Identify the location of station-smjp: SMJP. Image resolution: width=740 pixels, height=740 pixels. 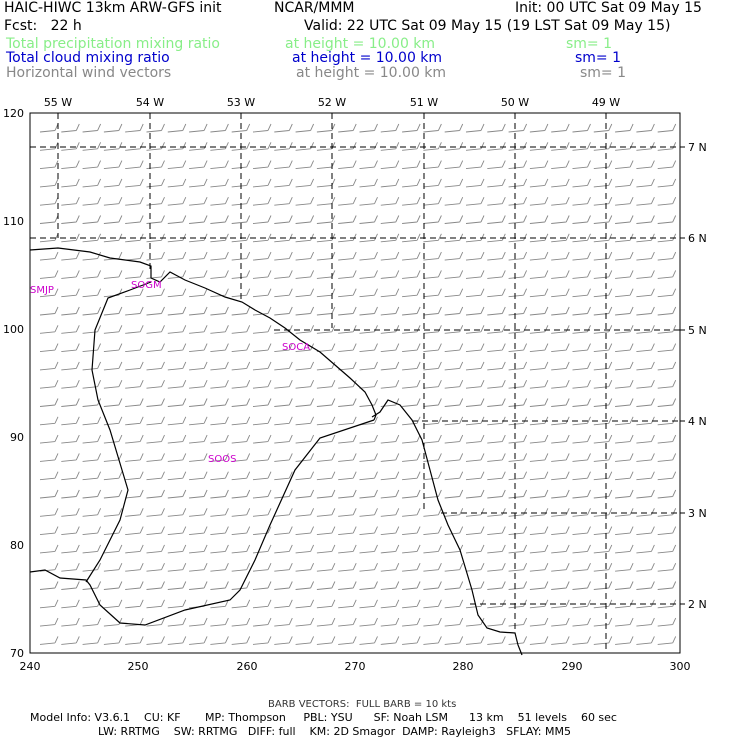
(42, 290).